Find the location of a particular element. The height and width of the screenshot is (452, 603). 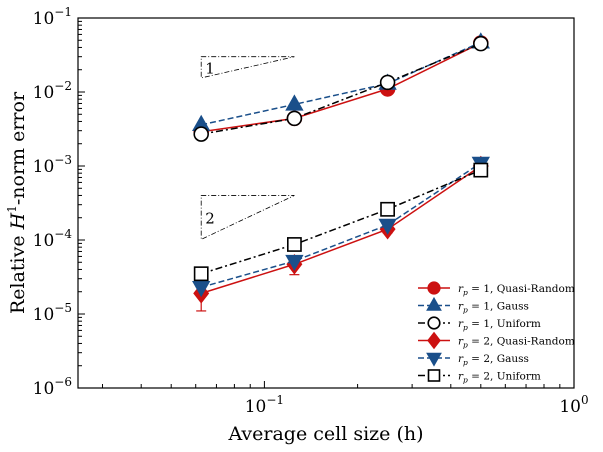

legend-label: rp = 2, Uniform is located at coordinates (499, 378).